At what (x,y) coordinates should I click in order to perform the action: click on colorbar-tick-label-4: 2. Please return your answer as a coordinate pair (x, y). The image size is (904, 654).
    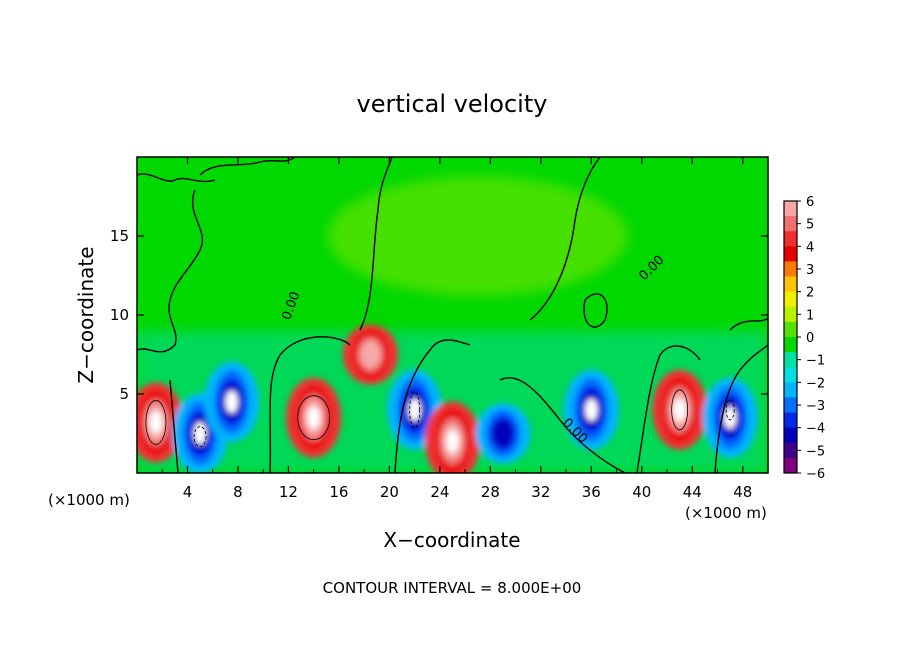
    Looking at the image, I should click on (810, 293).